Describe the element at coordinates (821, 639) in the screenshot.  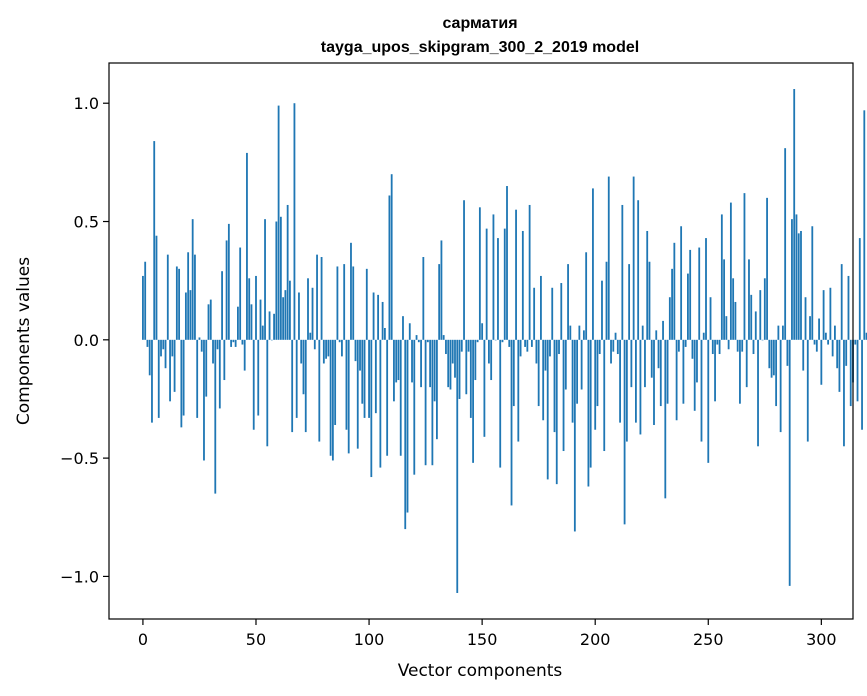
I see `x-tick-label: 300` at that location.